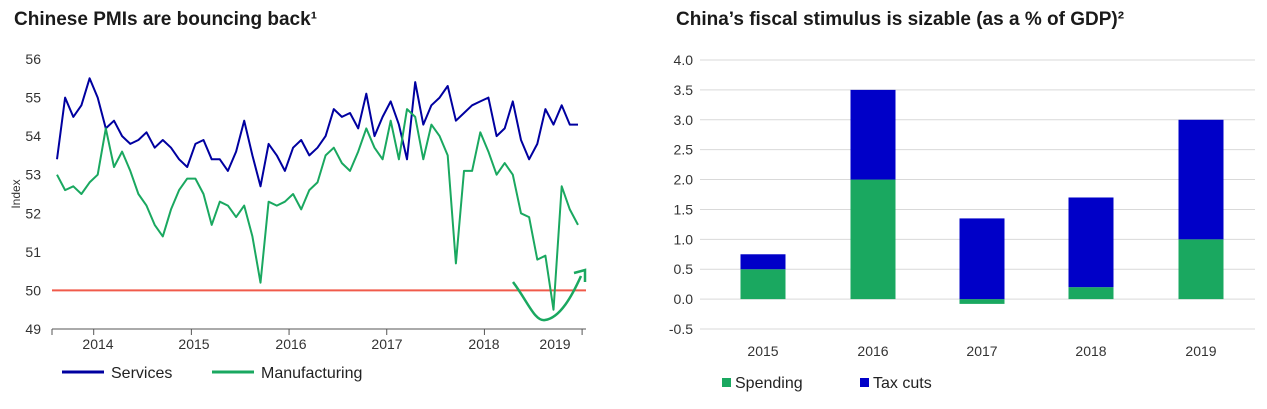  What do you see at coordinates (547, 298) in the screenshot?
I see `rebound-arrow` at bounding box center [547, 298].